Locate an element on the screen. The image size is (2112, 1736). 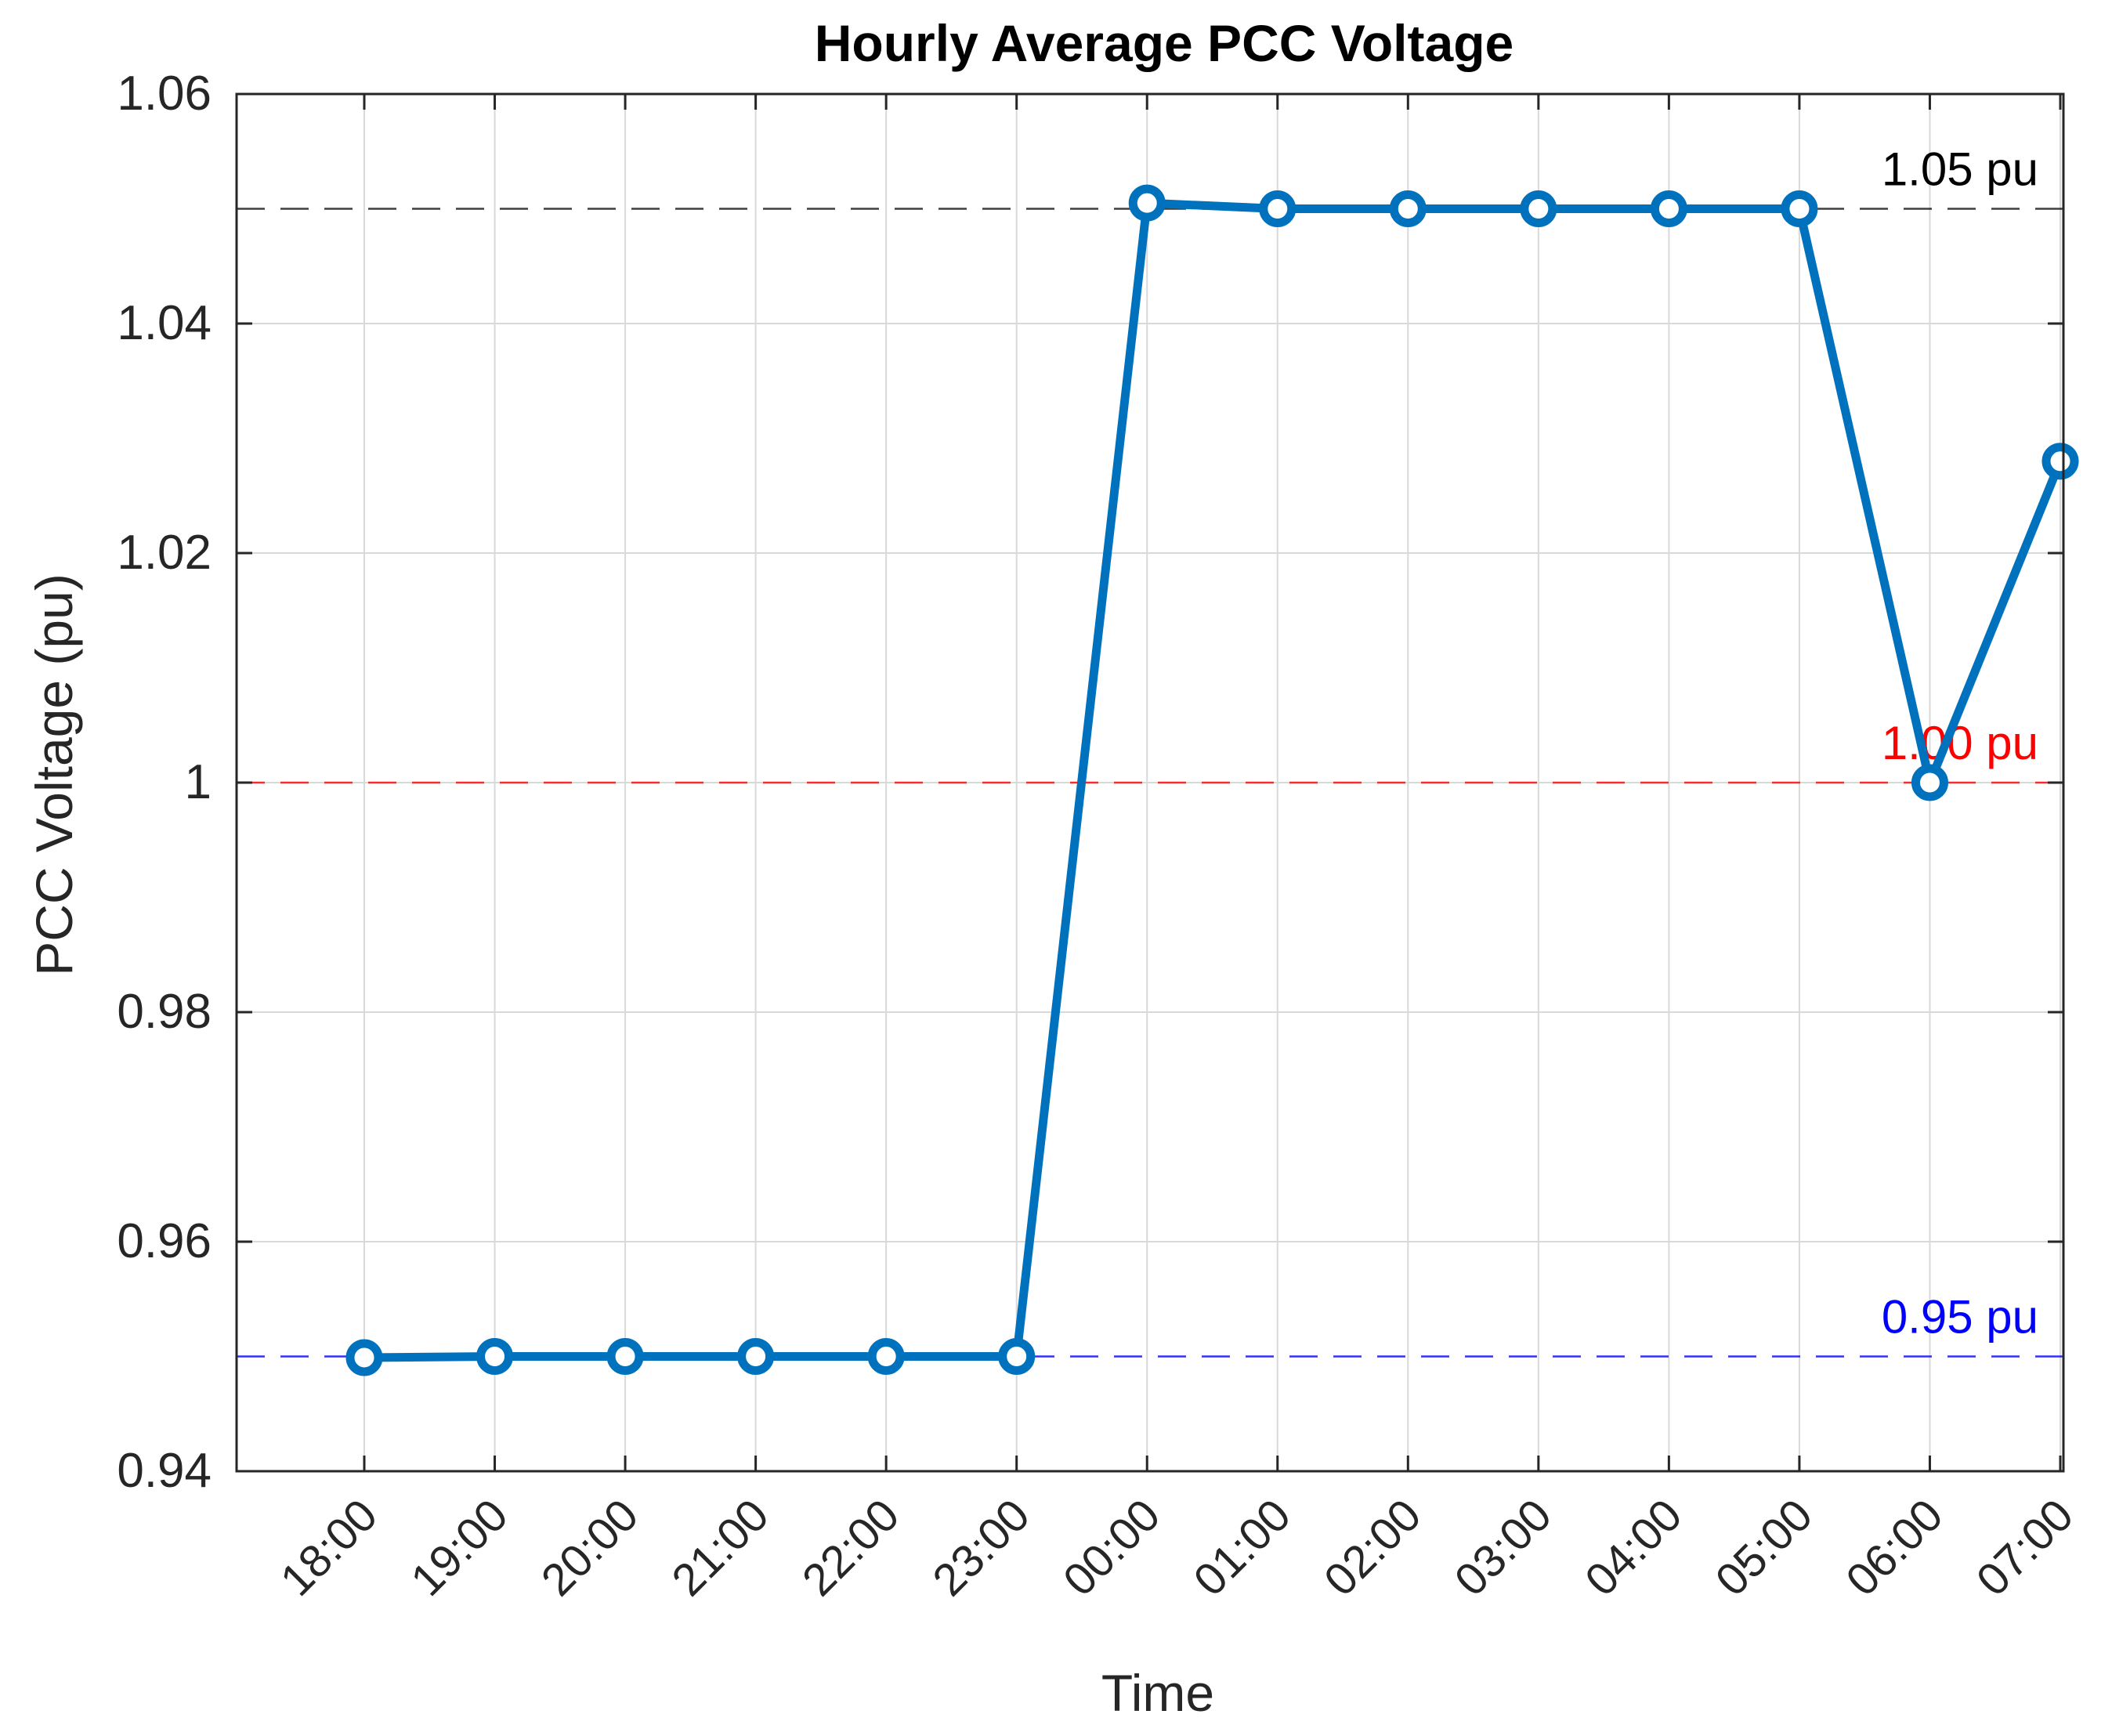
y-tick-label: 0.98 is located at coordinates (164, 1012).